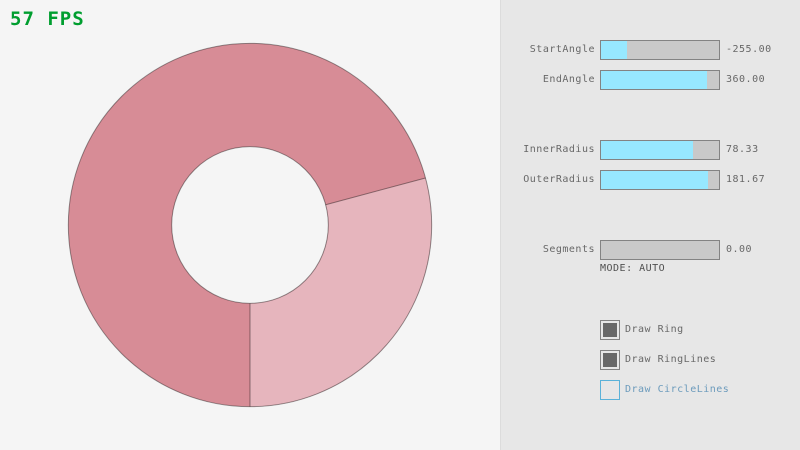 The image size is (800, 450). I want to click on slider-row-startangle: StartAngle -255.00, so click(650, 50).